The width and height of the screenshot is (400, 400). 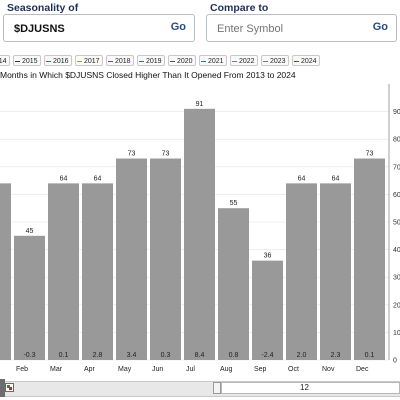 What do you see at coordinates (396, 305) in the screenshot?
I see `y-tick-label: 20` at bounding box center [396, 305].